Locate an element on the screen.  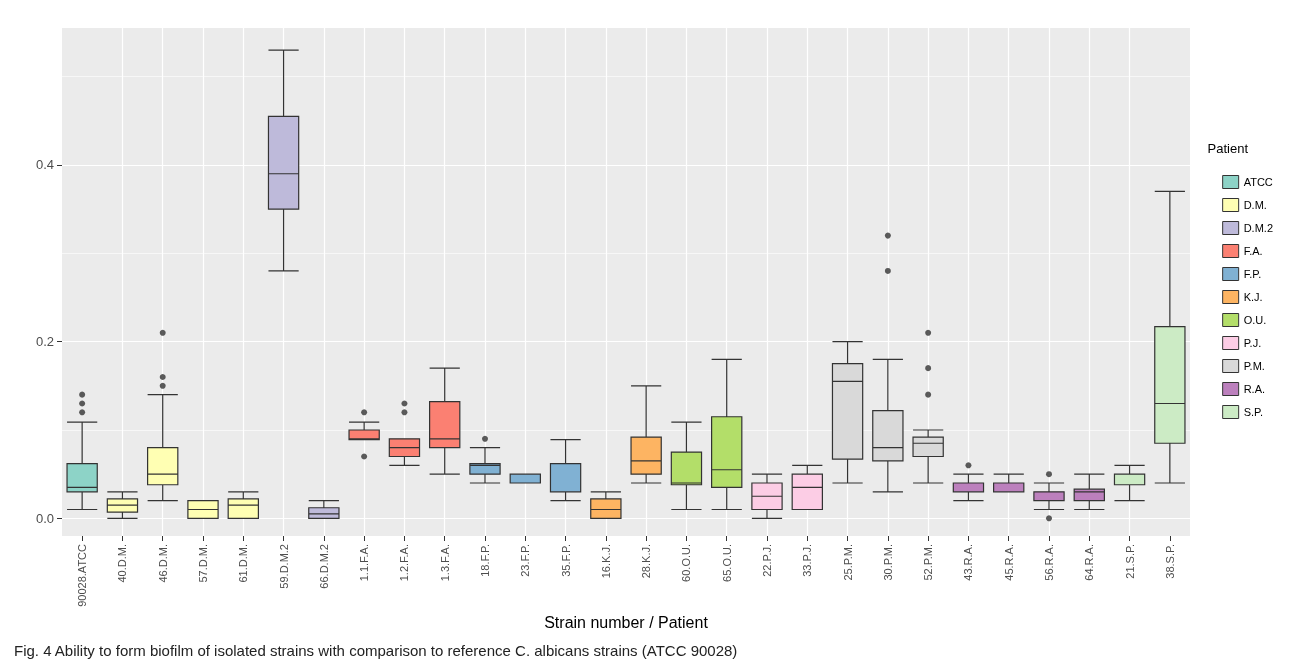
x-tick-label: 35.F.P. is located at coordinates (565, 560).